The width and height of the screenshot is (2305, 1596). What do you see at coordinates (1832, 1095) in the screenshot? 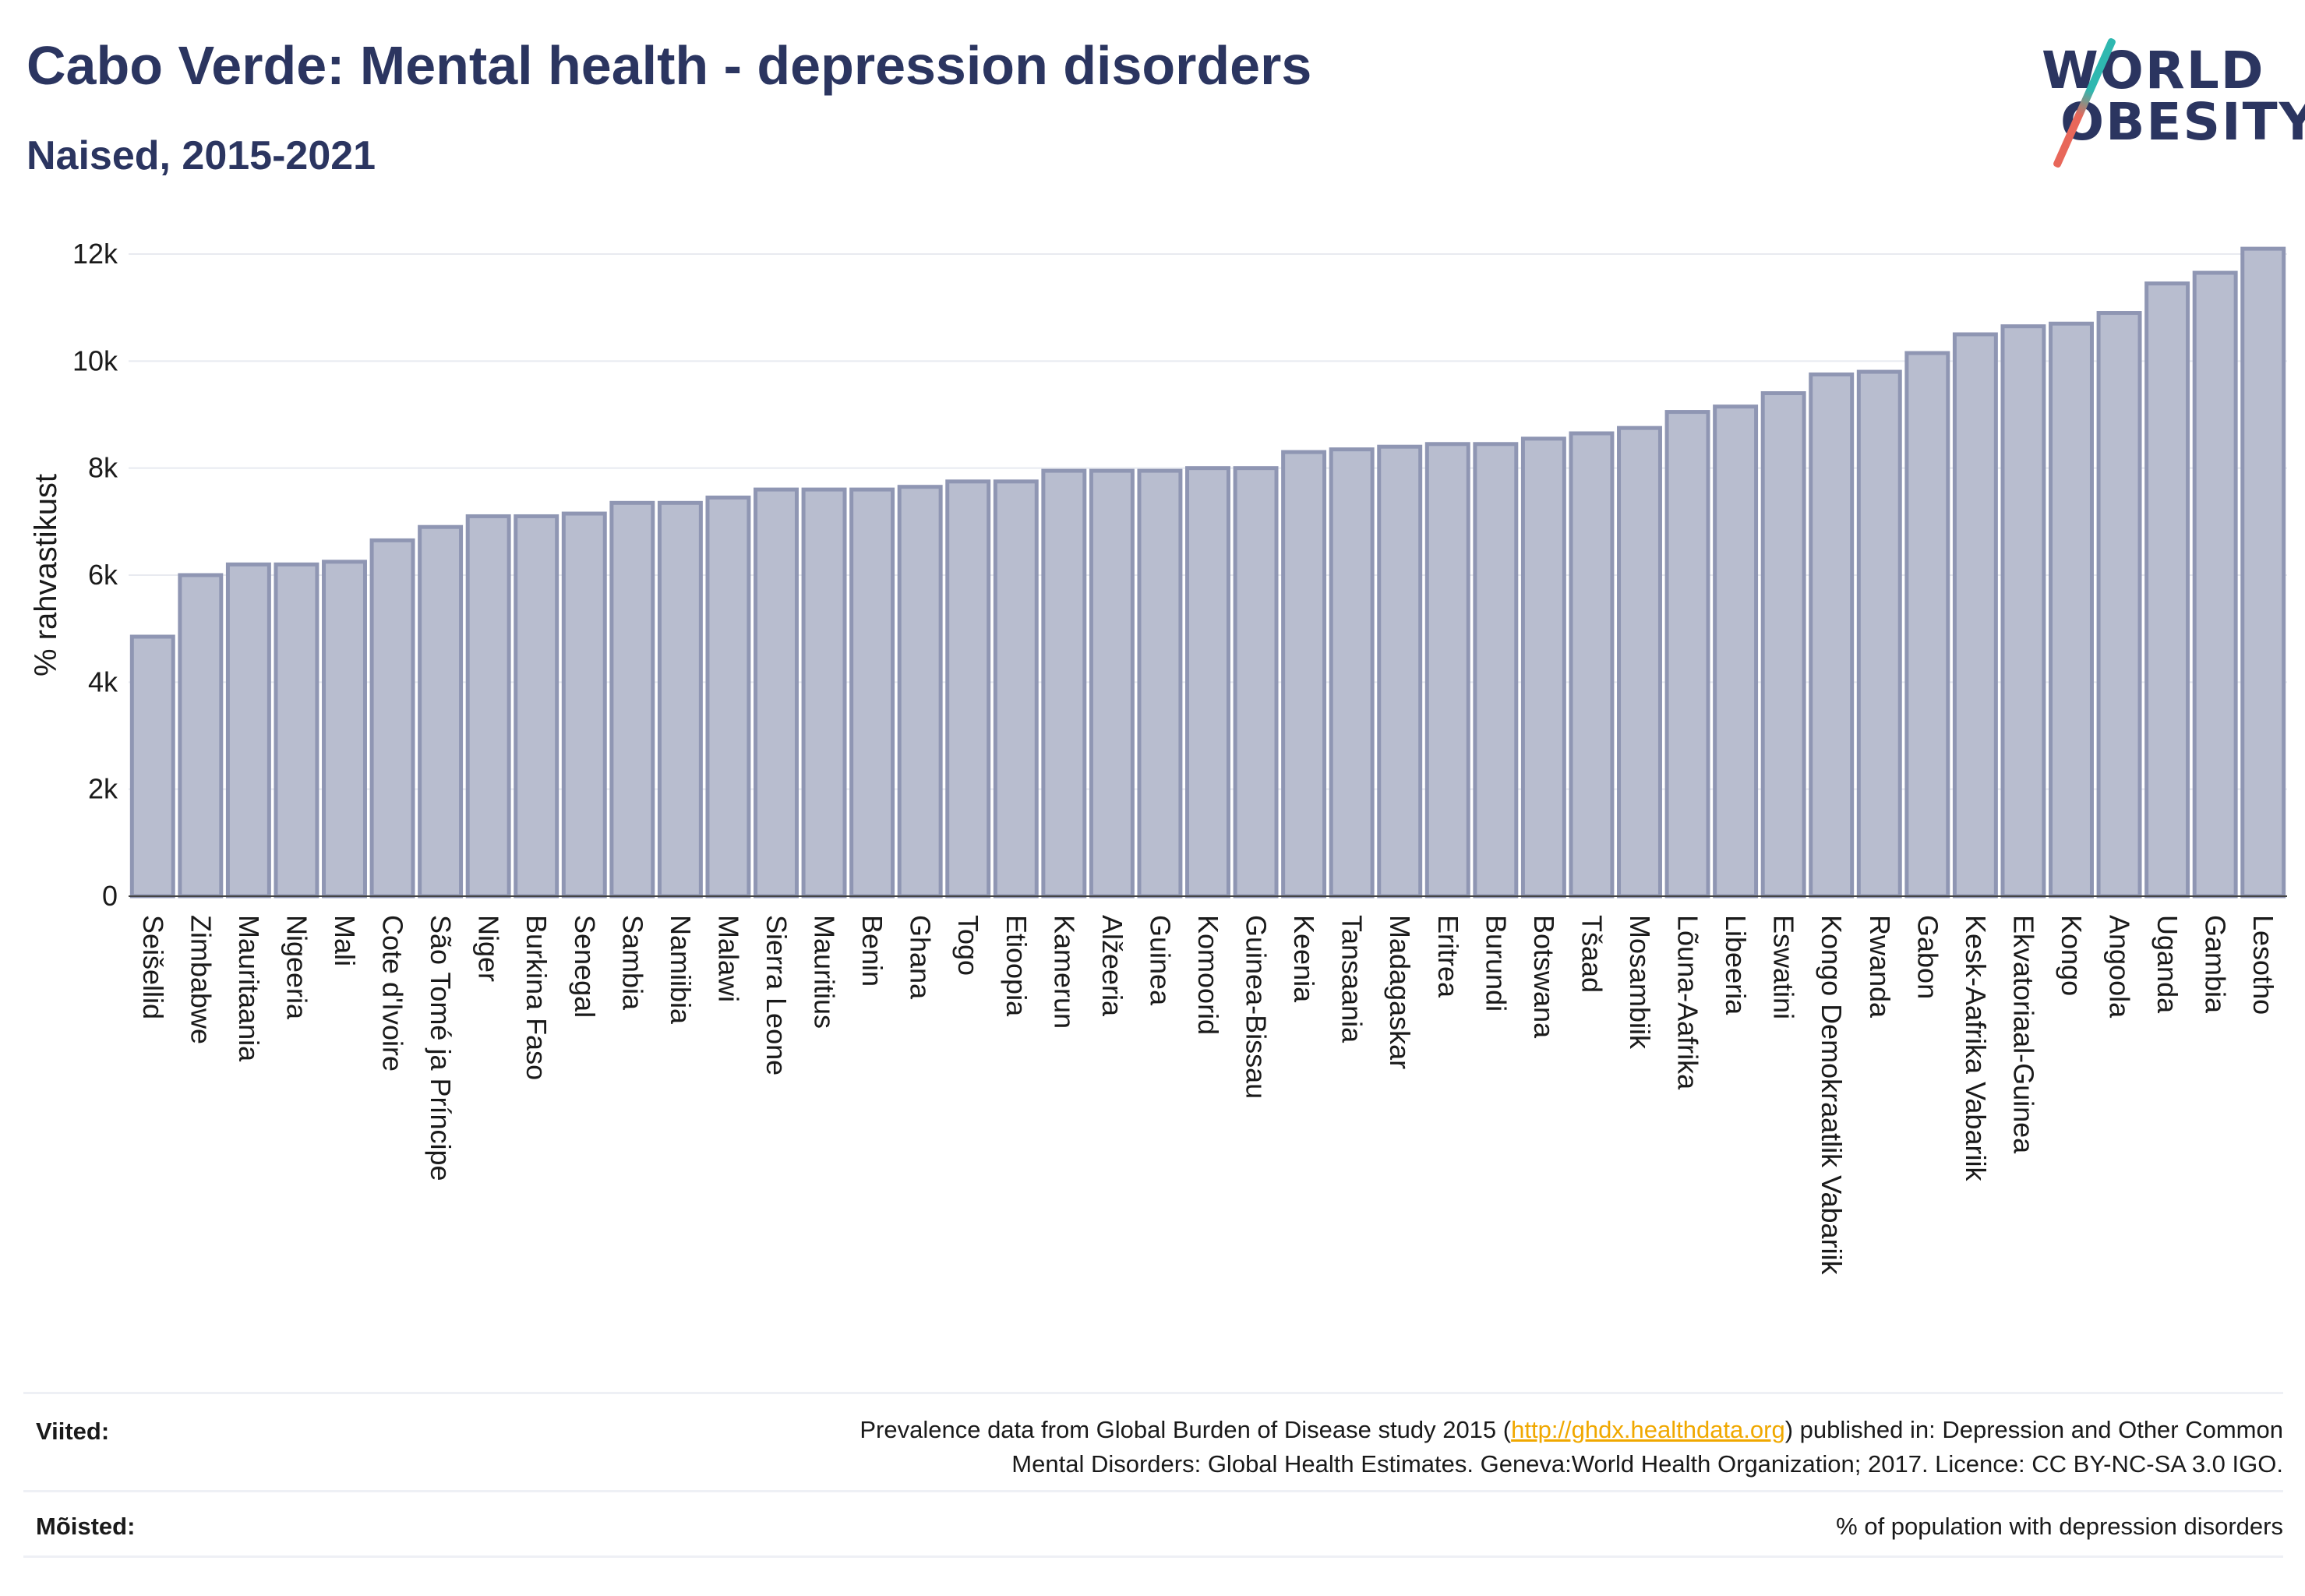
I see `x-tick-label: Kongo Demokraatlik Vabariik` at bounding box center [1832, 1095].